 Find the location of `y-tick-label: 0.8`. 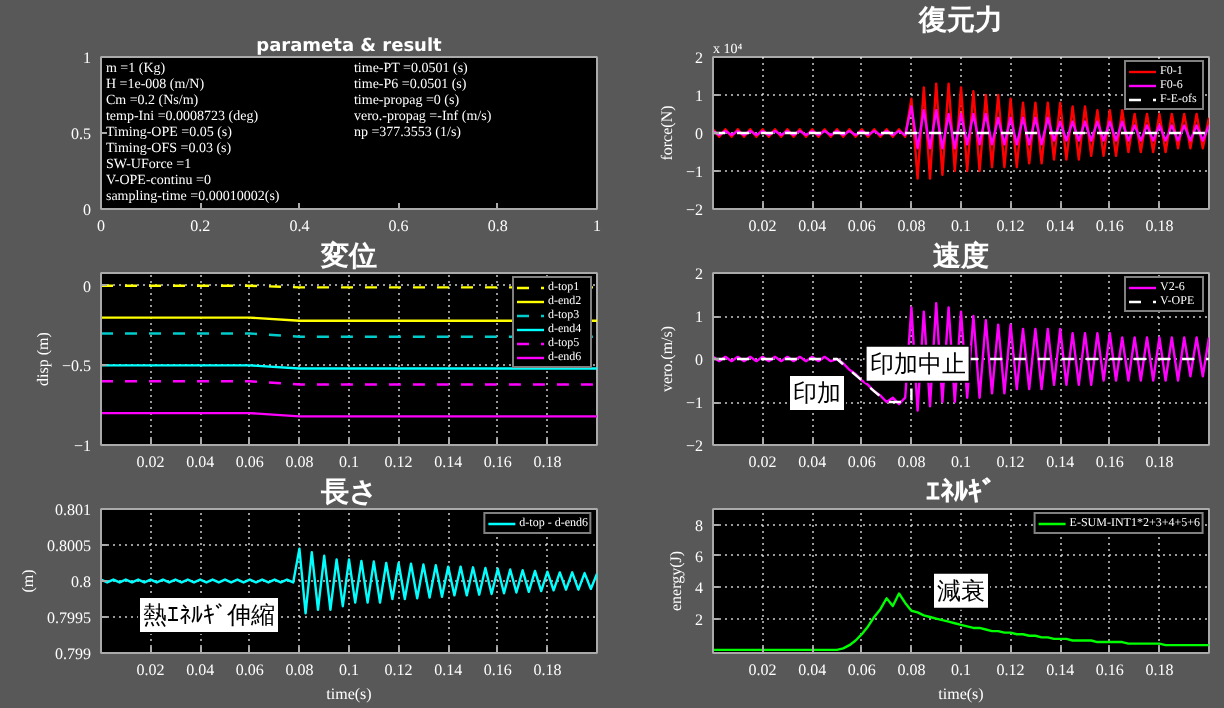

y-tick-label: 0.8 is located at coordinates (81, 582).